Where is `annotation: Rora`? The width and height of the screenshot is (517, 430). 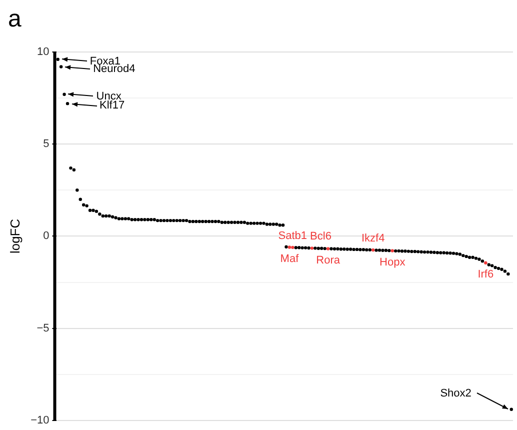 annotation: Rora is located at coordinates (328, 260).